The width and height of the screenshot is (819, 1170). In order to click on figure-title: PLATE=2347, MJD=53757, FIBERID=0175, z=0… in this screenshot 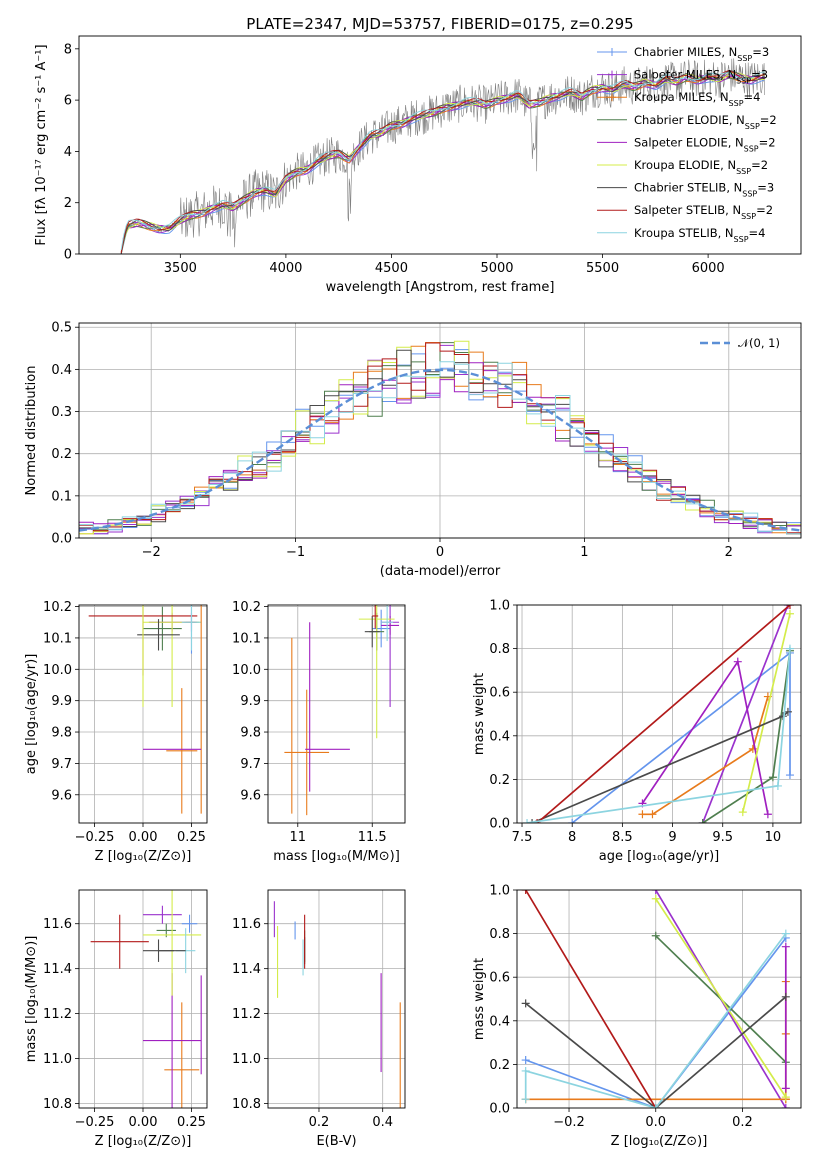, I will do `click(439, 24)`.